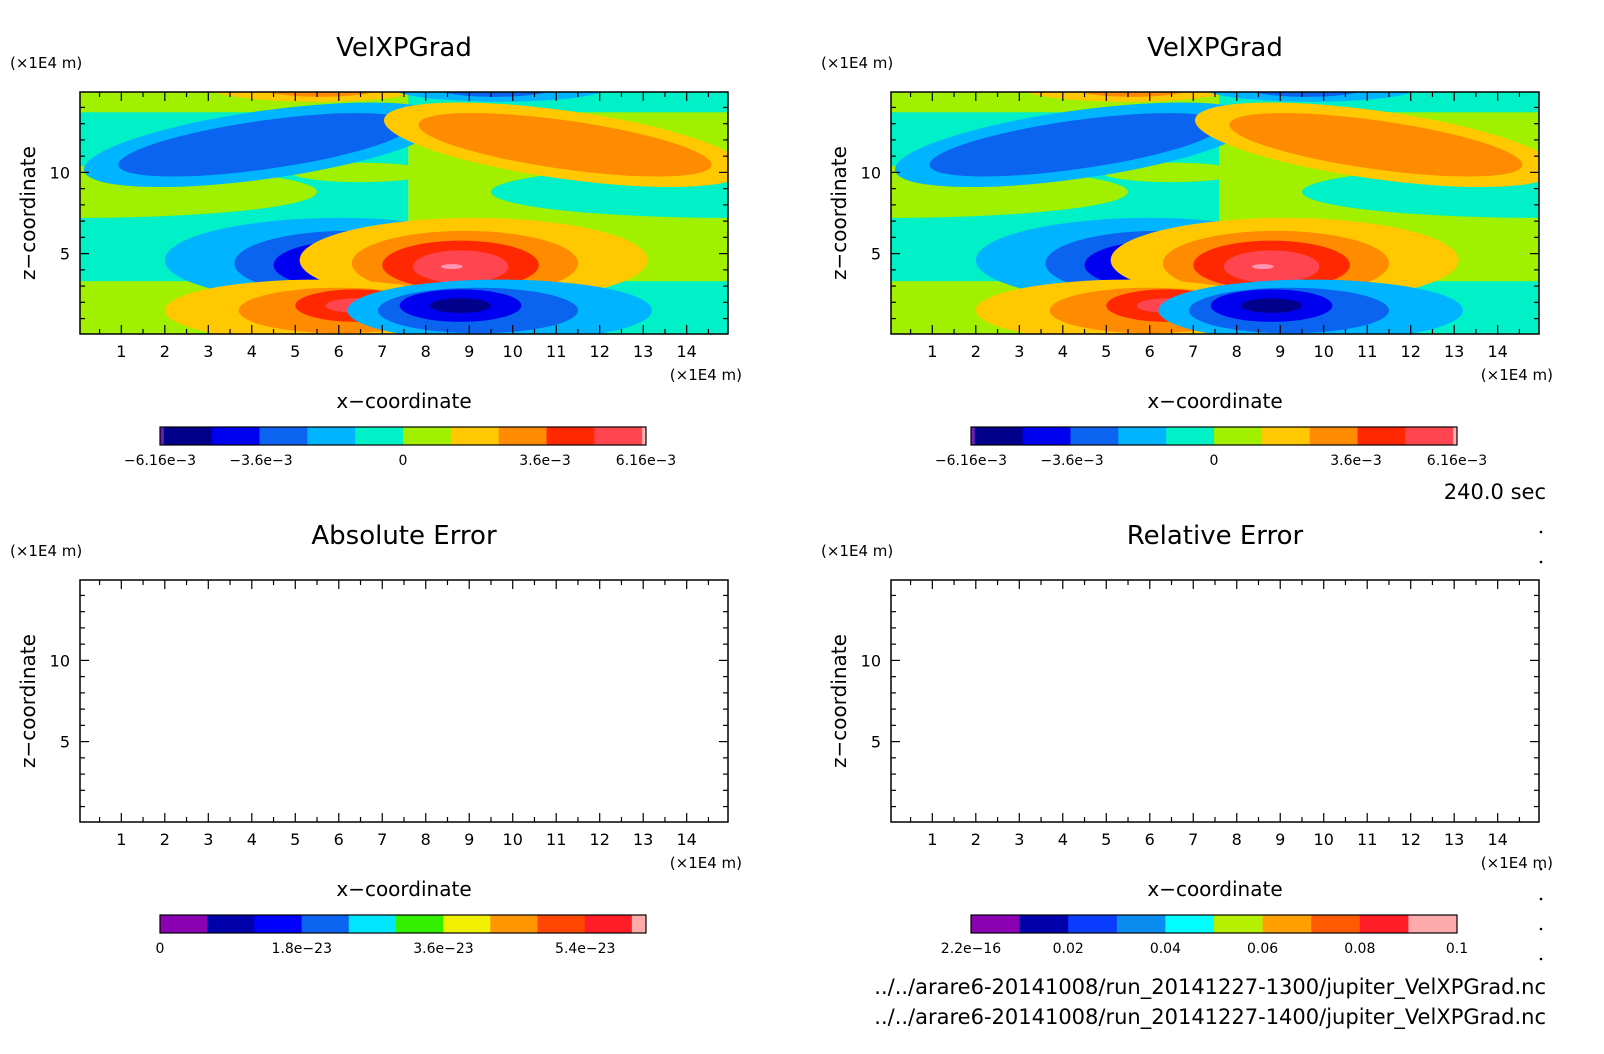 This screenshot has height=1054, width=1604. Describe the element at coordinates (1068, 949) in the screenshot. I see `colorbar-tick-label: 0.02` at that location.